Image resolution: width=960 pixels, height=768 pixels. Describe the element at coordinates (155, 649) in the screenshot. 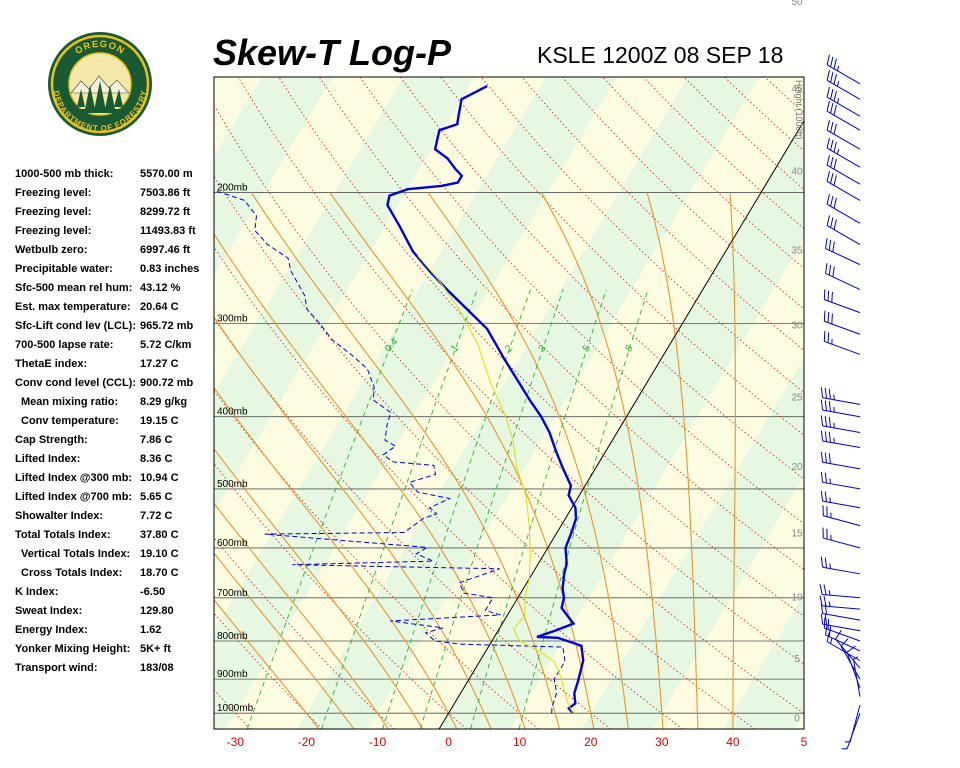

I see `stat-value: 5K+ ft` at that location.